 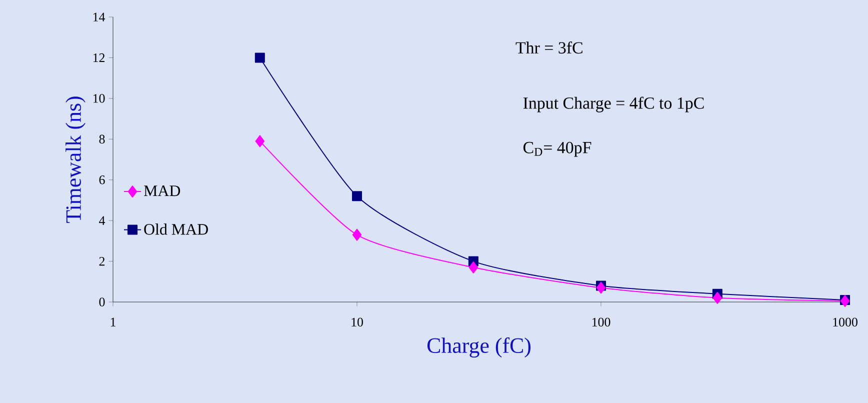 What do you see at coordinates (478, 347) in the screenshot?
I see `x-axis-title: Charge (fC)` at bounding box center [478, 347].